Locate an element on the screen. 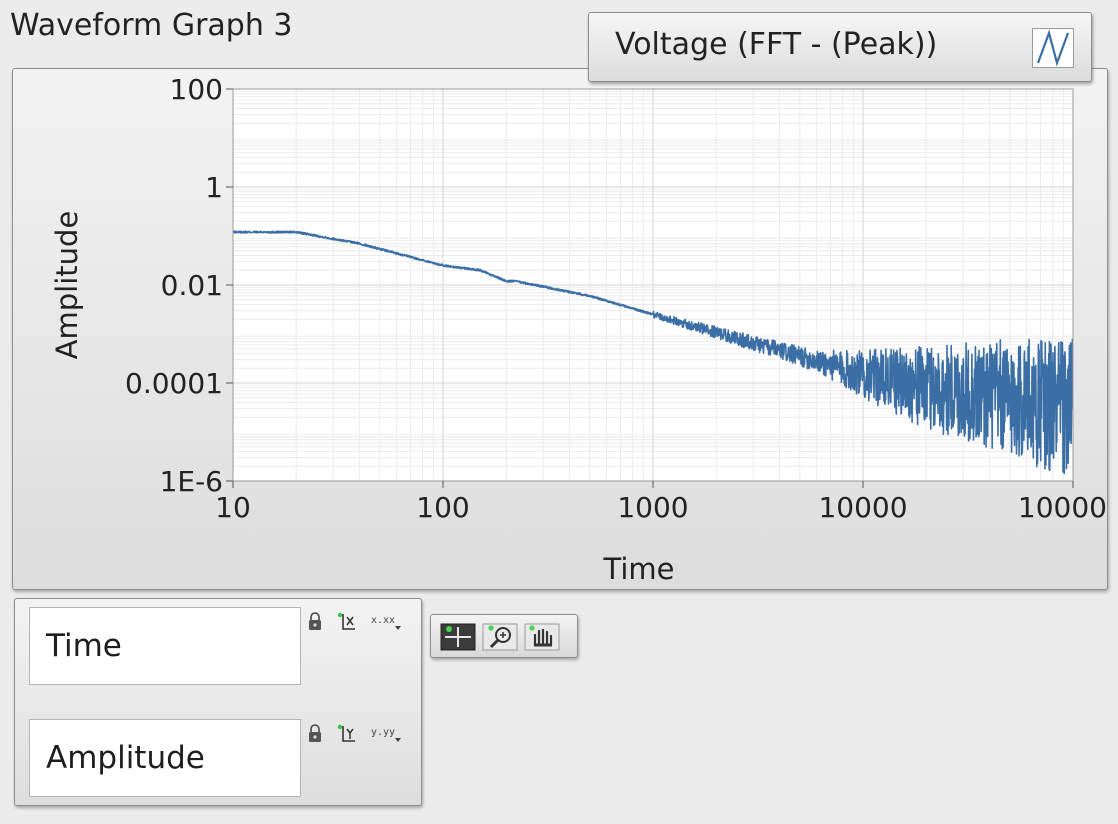  y-scale-name: Amplitude is located at coordinates (165, 758).